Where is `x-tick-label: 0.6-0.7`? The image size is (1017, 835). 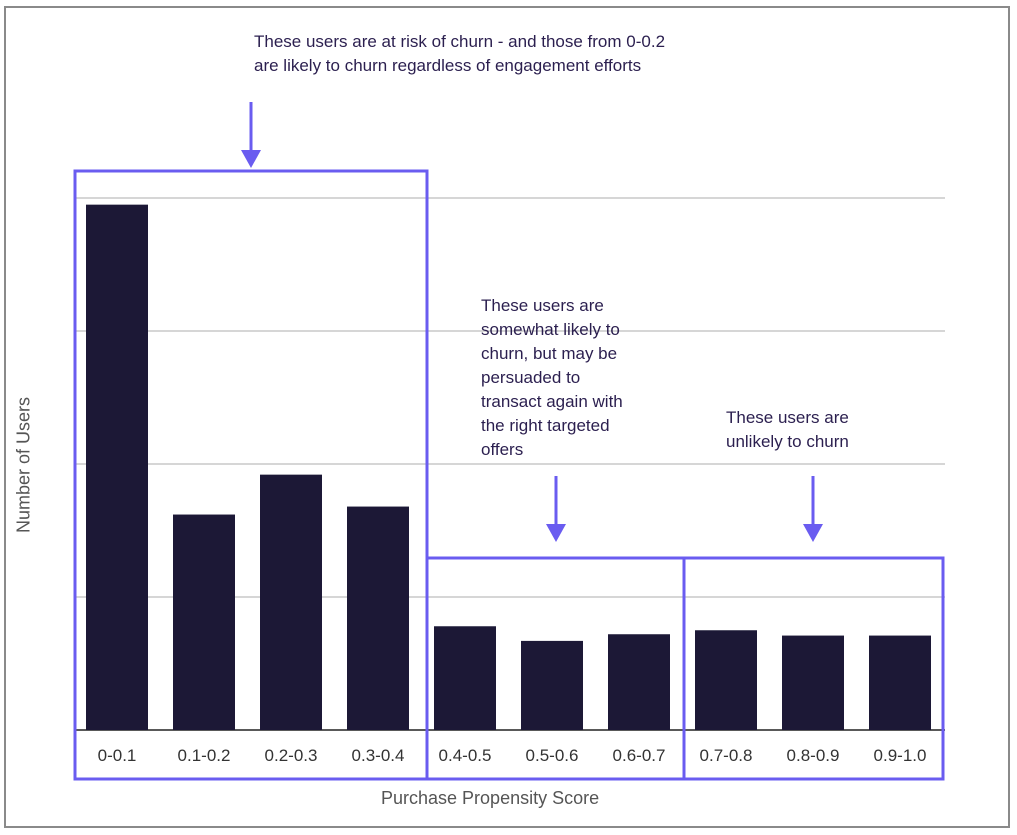 x-tick-label: 0.6-0.7 is located at coordinates (639, 755).